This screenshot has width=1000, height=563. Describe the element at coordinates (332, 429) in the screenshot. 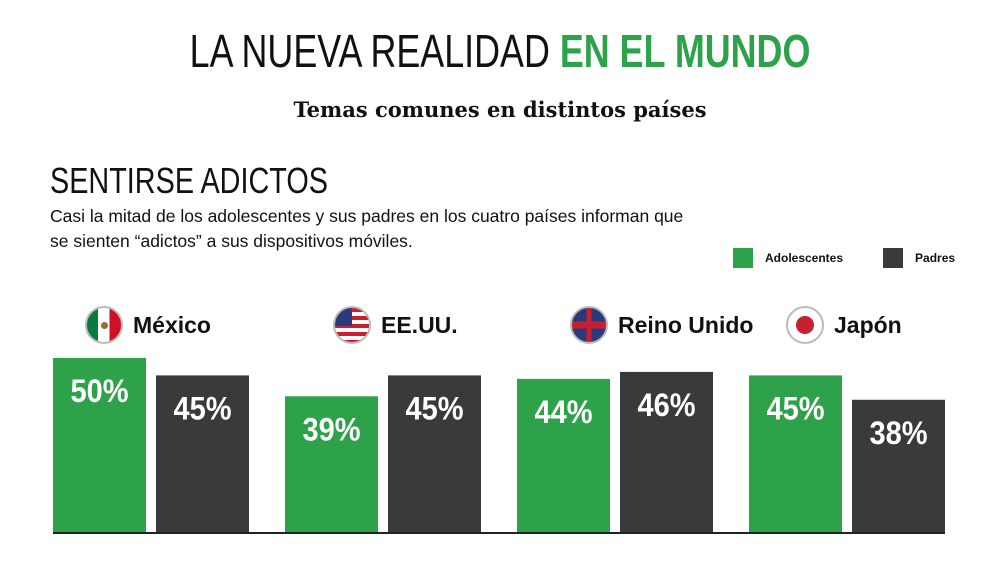

I see `data-label: 39%` at that location.